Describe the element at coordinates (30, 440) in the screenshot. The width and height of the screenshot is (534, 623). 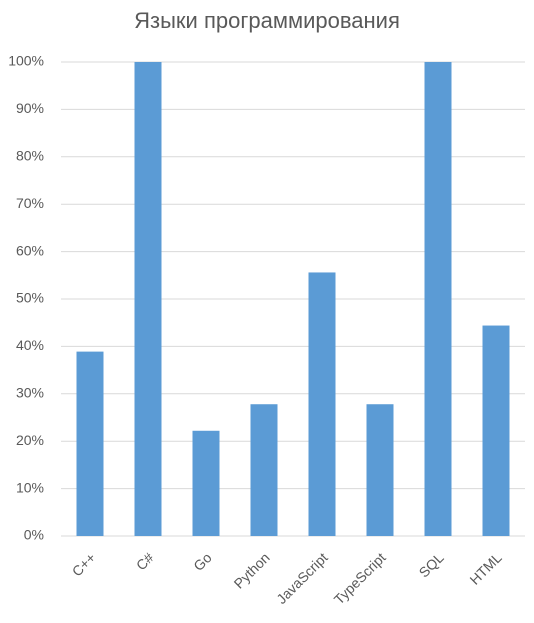
I see `y-tick-label: 20%` at that location.